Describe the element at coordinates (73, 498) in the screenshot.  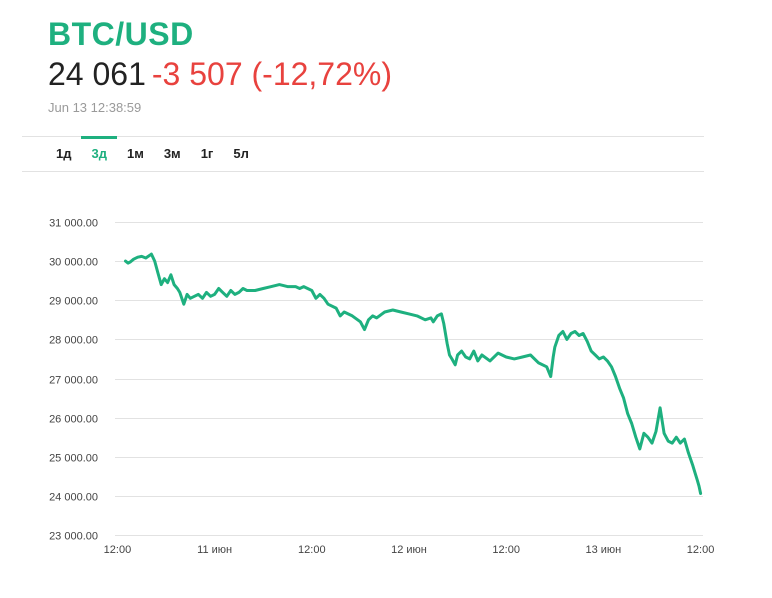
I see `y-tick-label: 24 000.00` at that location.